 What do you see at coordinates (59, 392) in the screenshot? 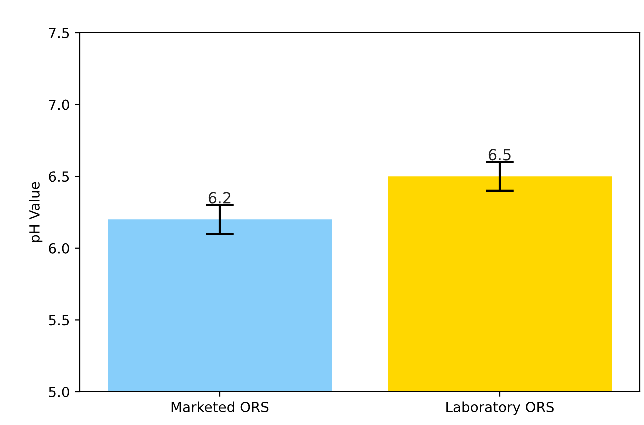
I see `y-tick-label: 5.0` at bounding box center [59, 392].